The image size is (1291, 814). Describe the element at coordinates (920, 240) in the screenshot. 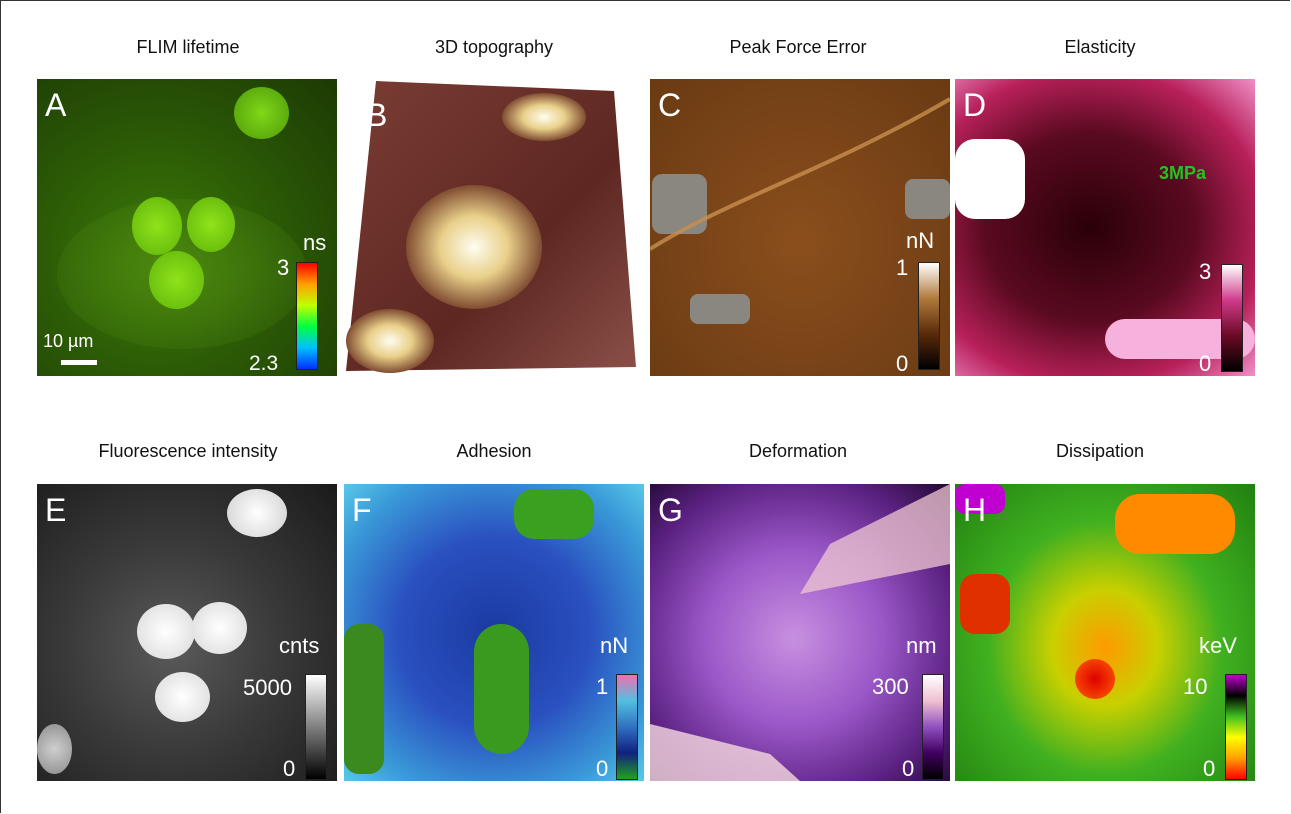

I see `panel-c-unit: nN` at that location.